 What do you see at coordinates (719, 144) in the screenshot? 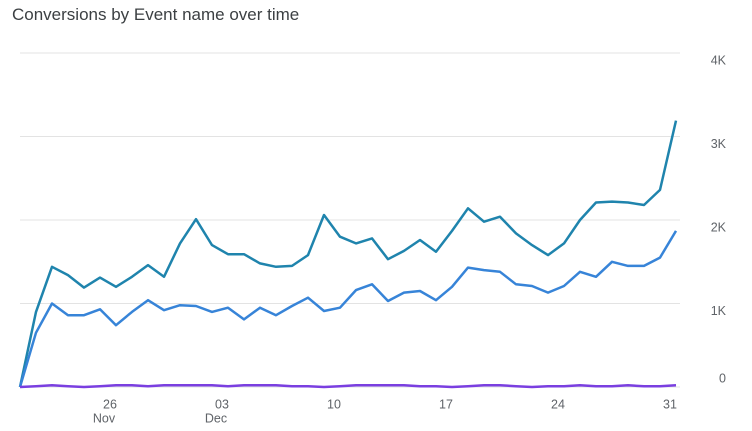
I see `y-tick-label: 3K` at bounding box center [719, 144].